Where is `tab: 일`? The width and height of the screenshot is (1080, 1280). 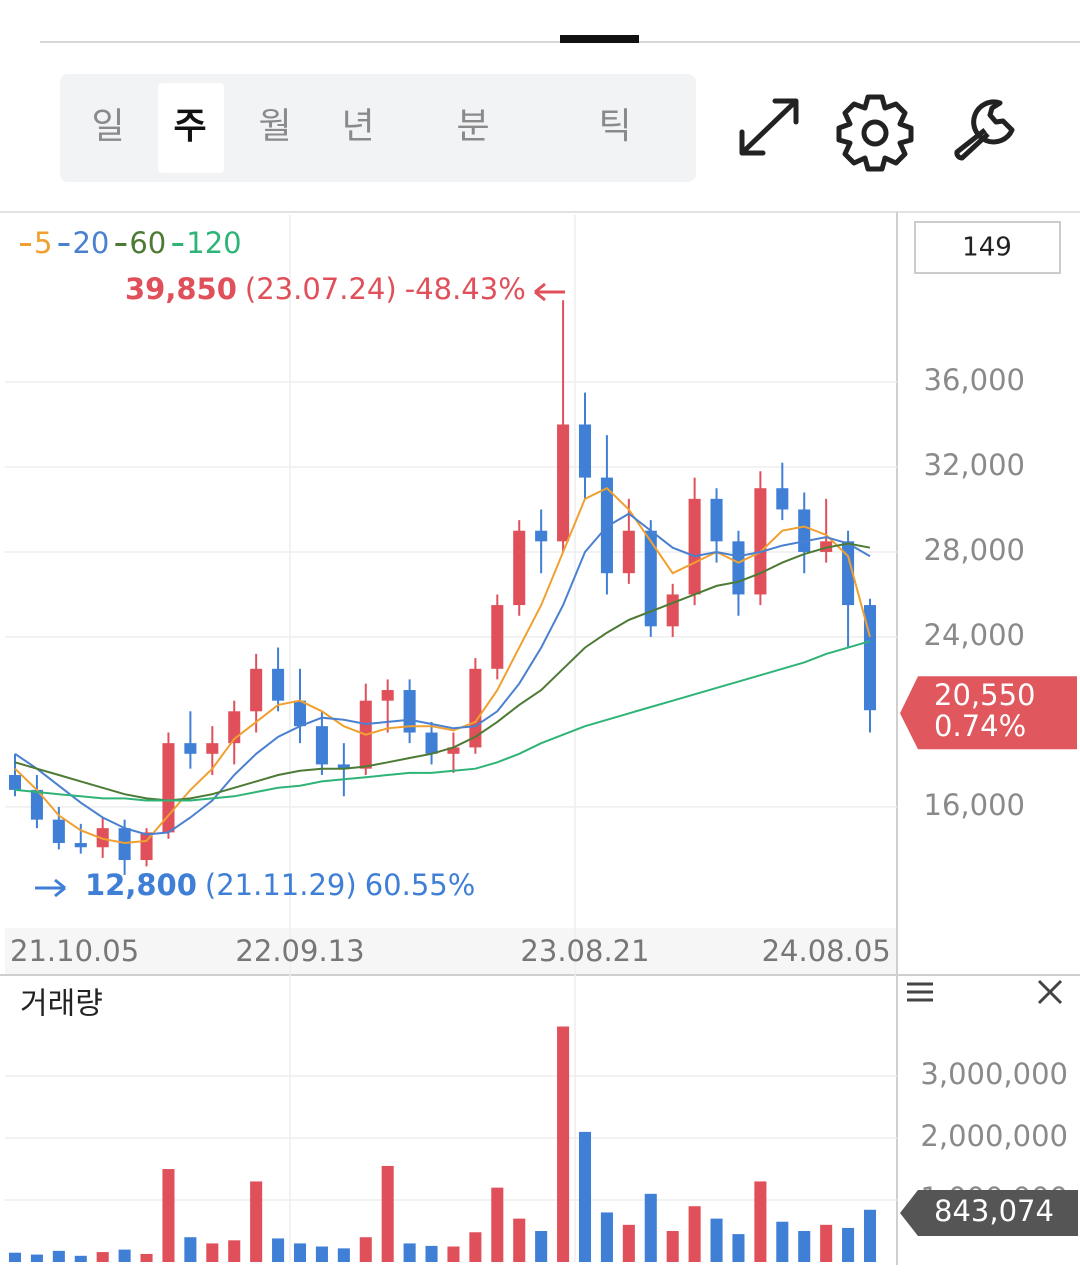 tab: 일 is located at coordinates (107, 126).